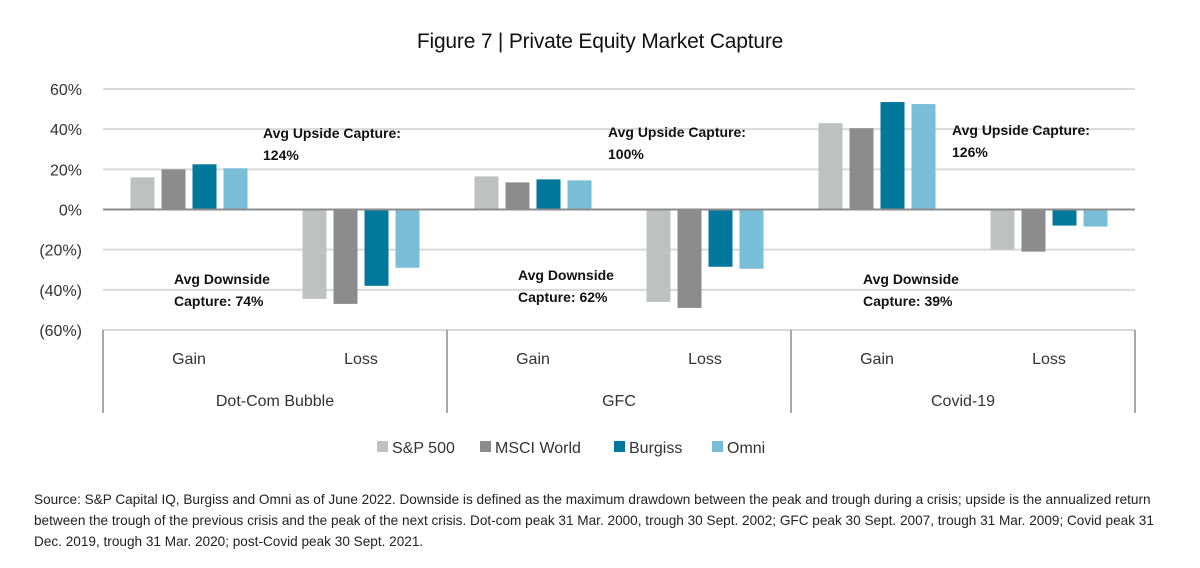 Image resolution: width=1200 pixels, height=568 pixels. What do you see at coordinates (970, 152) in the screenshot?
I see `annotation-line: 126%` at bounding box center [970, 152].